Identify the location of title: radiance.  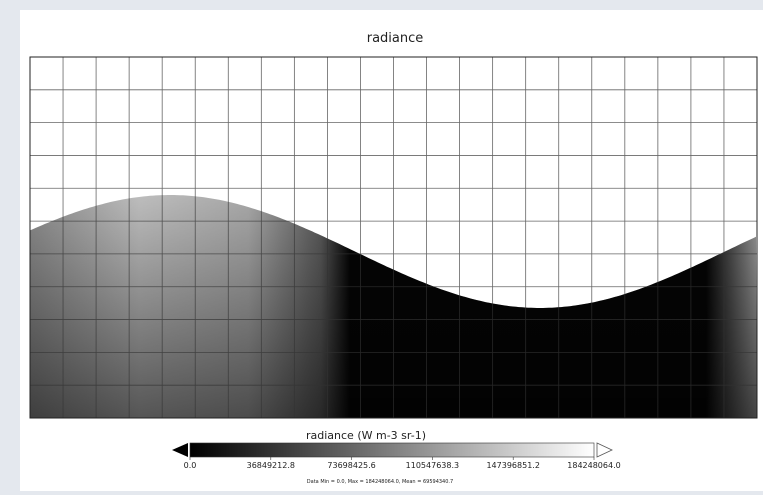
(395, 38).